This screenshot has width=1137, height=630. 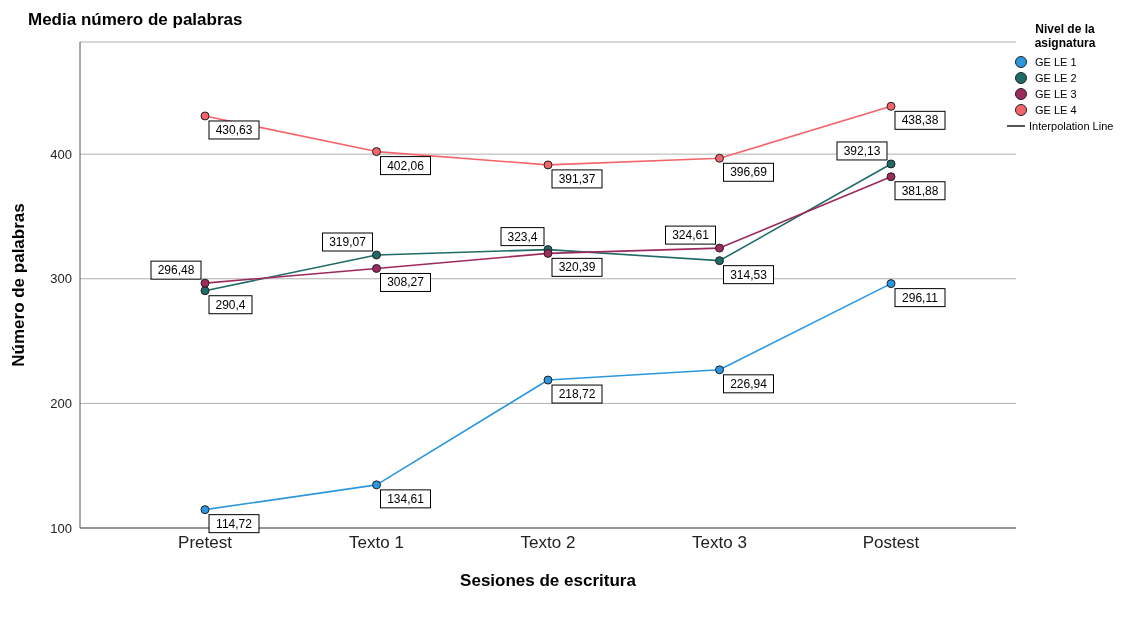 What do you see at coordinates (61, 154) in the screenshot?
I see `y-tick-label: 400` at bounding box center [61, 154].